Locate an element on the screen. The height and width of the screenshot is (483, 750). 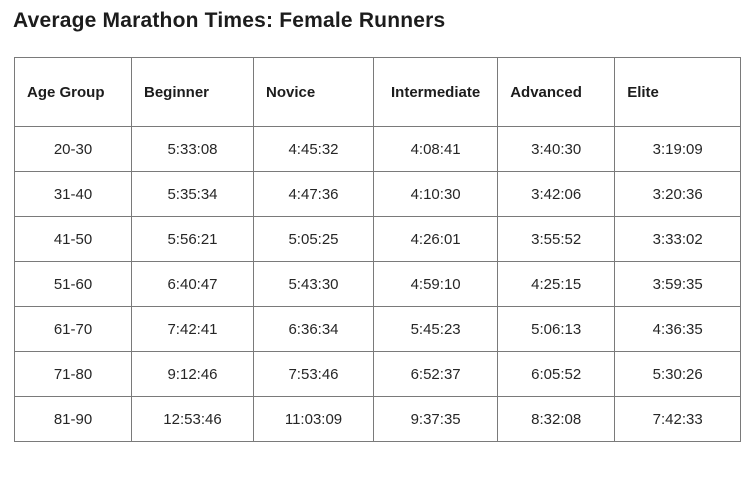
time-cell: 7:42:33 is located at coordinates (678, 419).